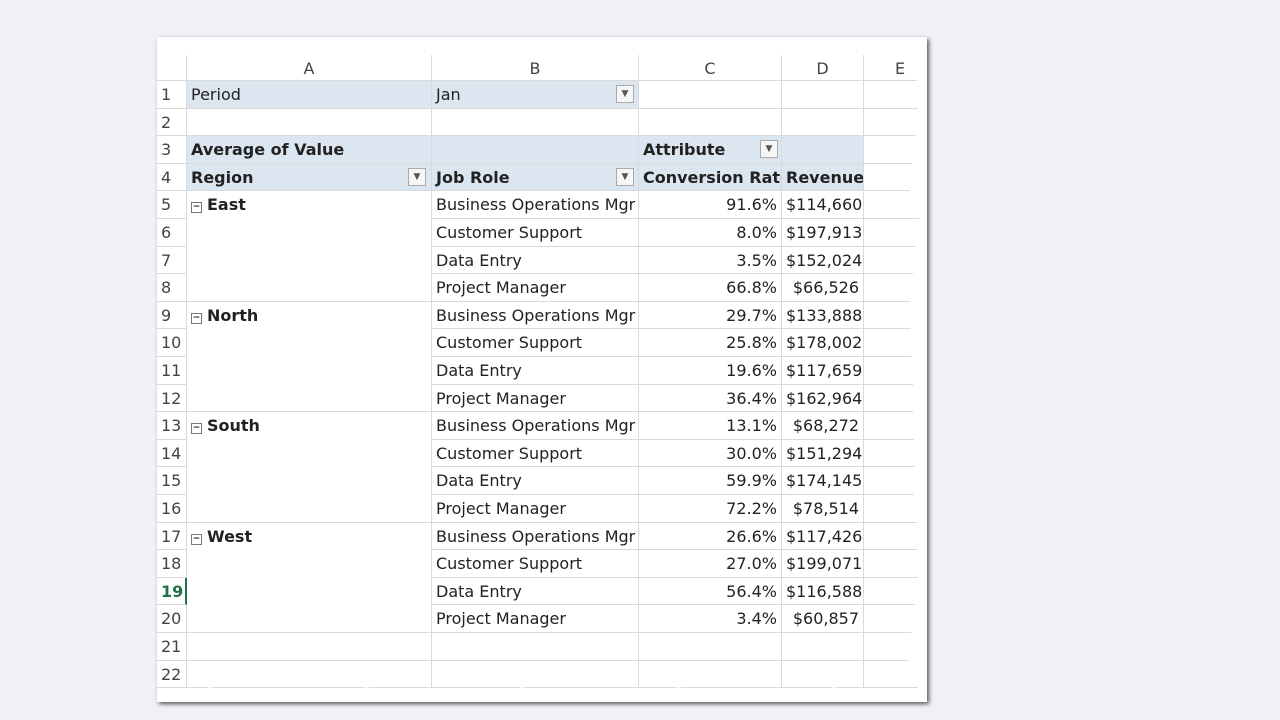  Describe the element at coordinates (172, 398) in the screenshot. I see `row-header: 12` at that location.